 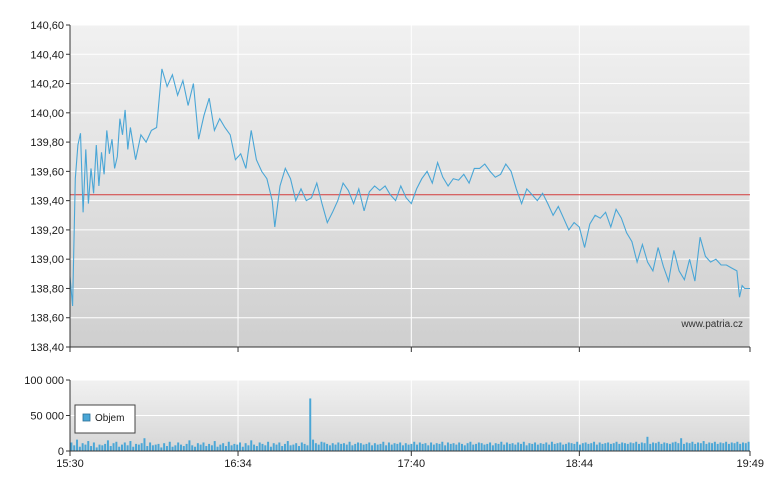 What do you see at coordinates (410, 460) in the screenshot?
I see `volume-x-ticks: 15:30 16:34 17:40 18:44 19:49` at bounding box center [410, 460].